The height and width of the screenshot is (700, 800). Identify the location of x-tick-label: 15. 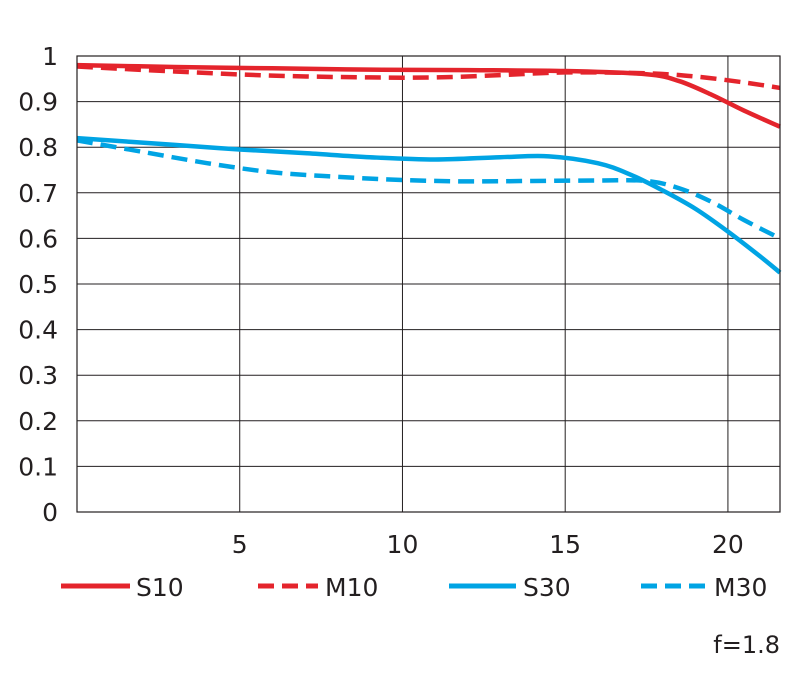
(565, 544).